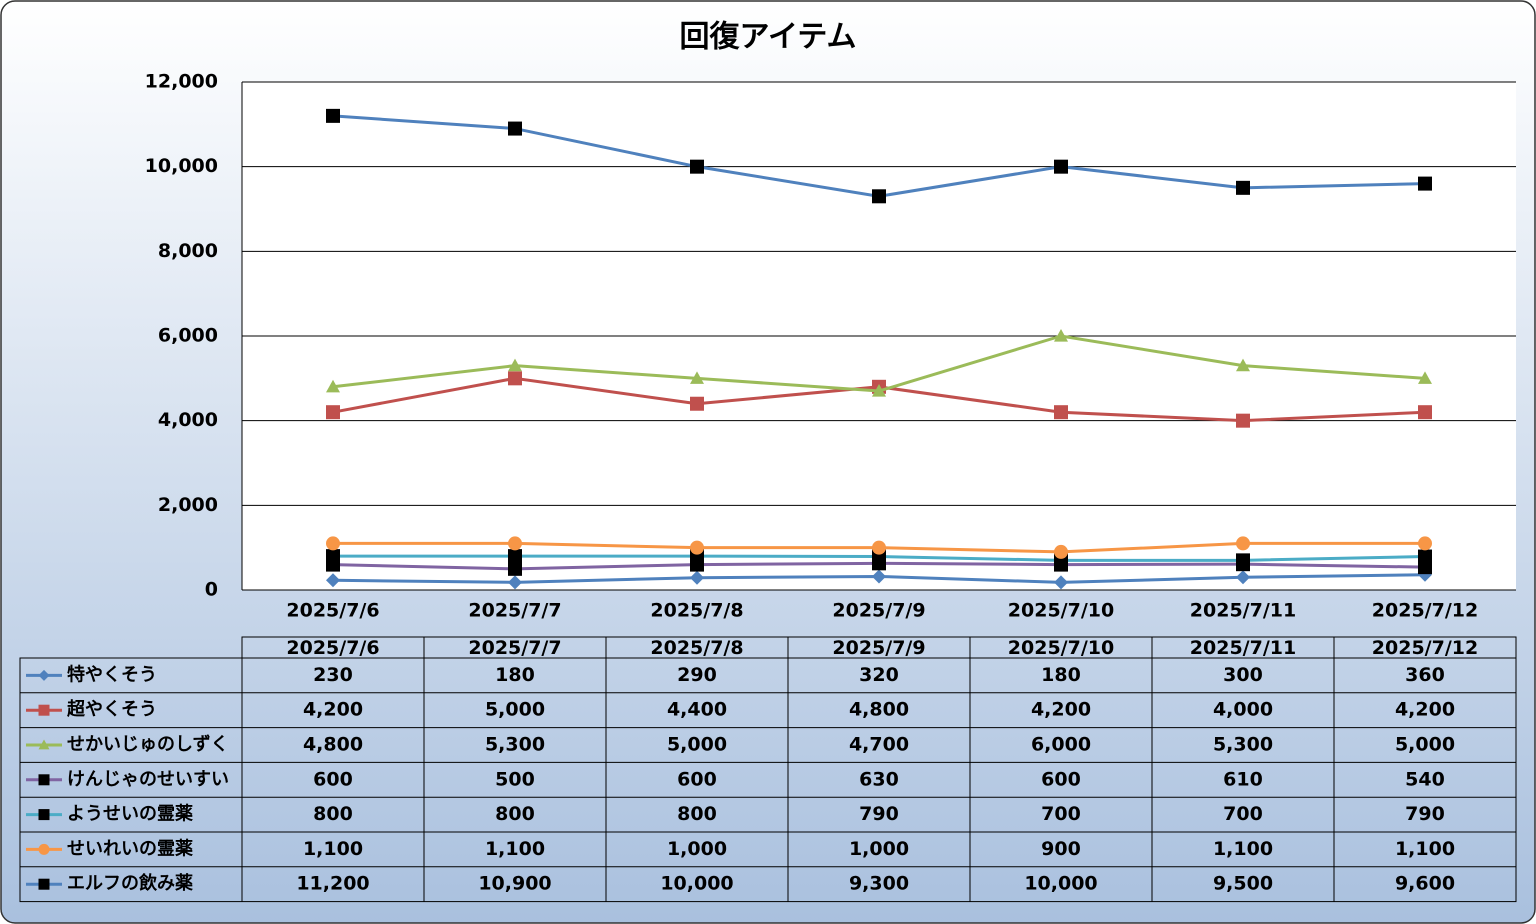  What do you see at coordinates (1243, 611) in the screenshot?
I see `x-tick-label: 2025/7/11` at bounding box center [1243, 611].